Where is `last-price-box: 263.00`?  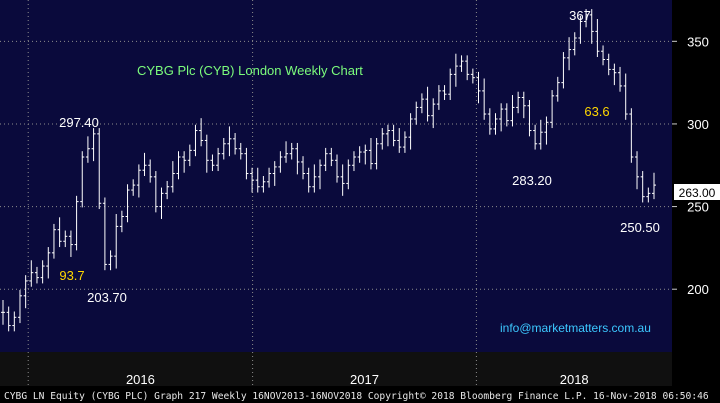
last-price-box: 263.00 is located at coordinates (697, 192).